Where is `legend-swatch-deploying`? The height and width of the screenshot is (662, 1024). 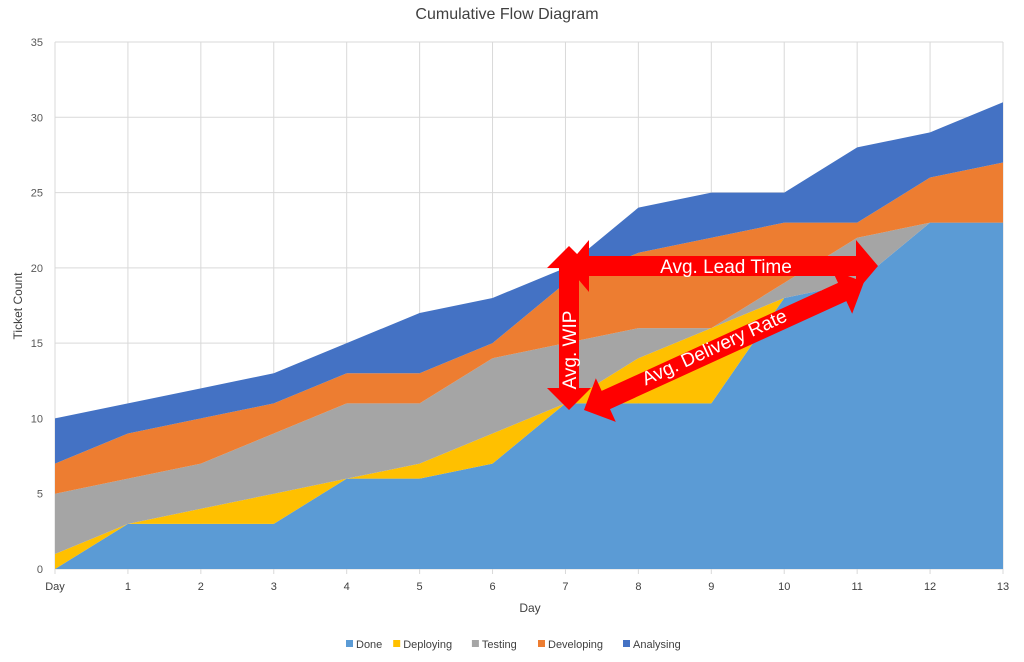 legend-swatch-deploying is located at coordinates (397, 643).